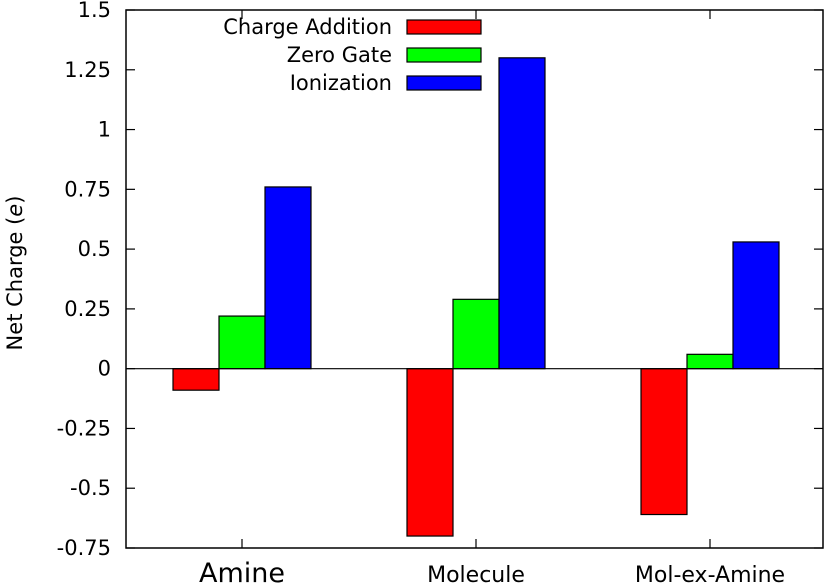 This screenshot has width=826, height=584. What do you see at coordinates (90, 488) in the screenshot?
I see `y-tick-label: -0.5` at bounding box center [90, 488].